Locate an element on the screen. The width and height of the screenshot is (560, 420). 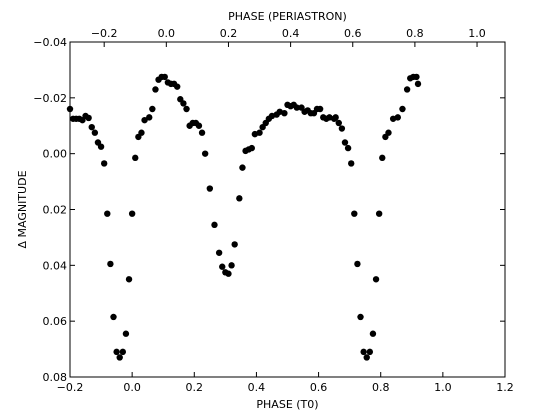
top-x-tick-label: 0.6 is located at coordinates (353, 33).